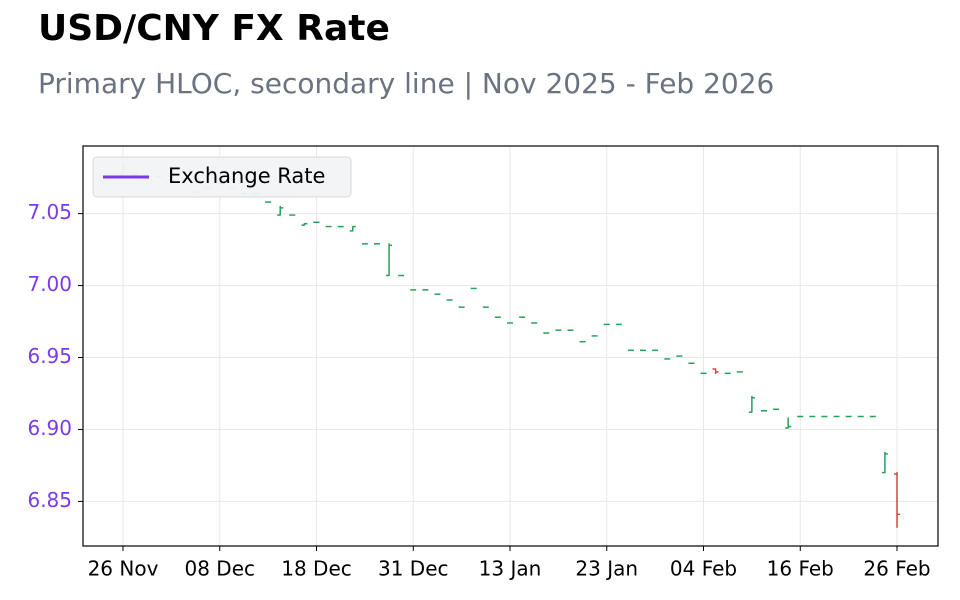 The width and height of the screenshot is (960, 600). What do you see at coordinates (896, 569) in the screenshot?
I see `x-tick-label: 26 Feb` at bounding box center [896, 569].